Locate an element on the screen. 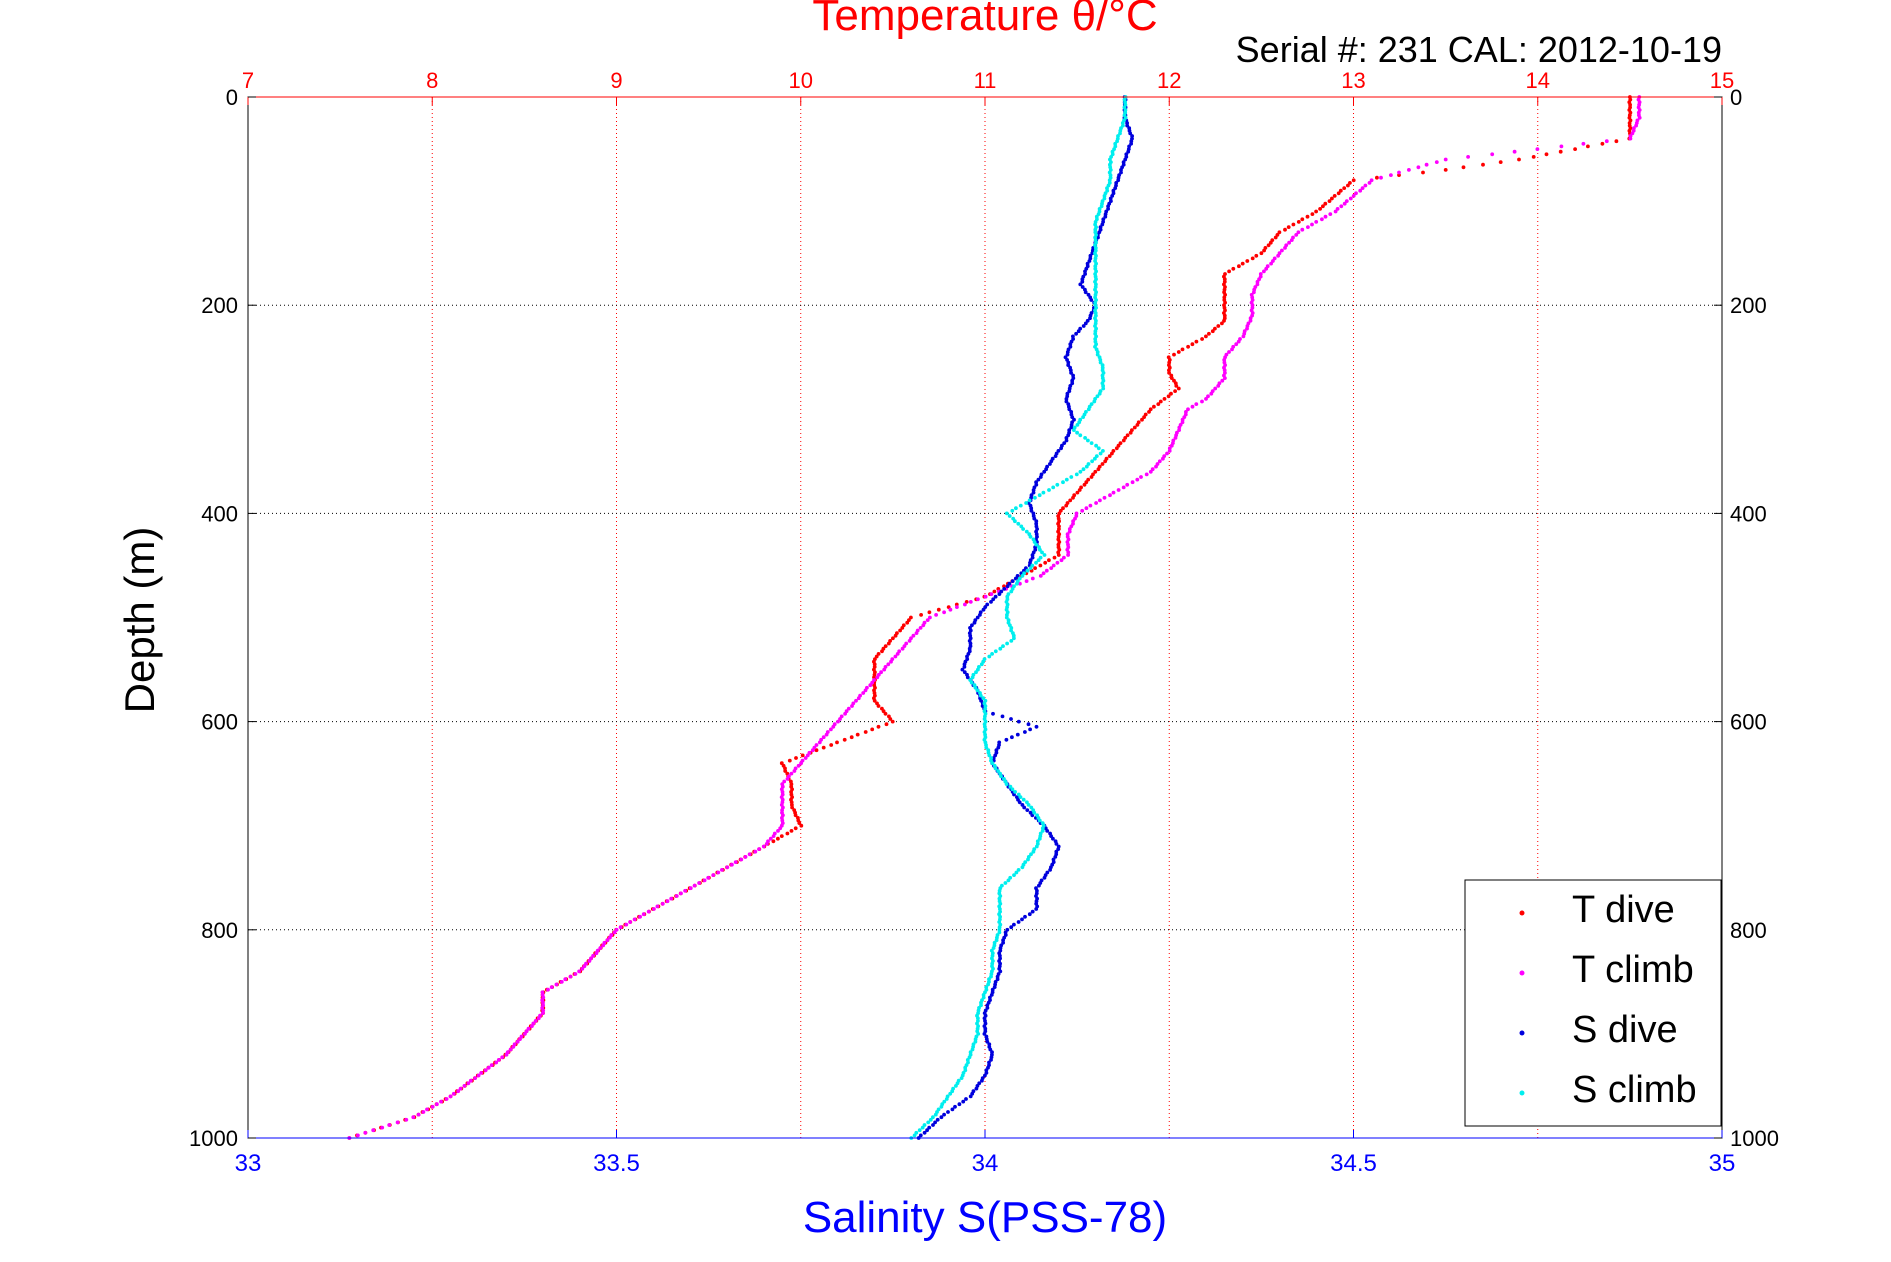 This screenshot has height=1262, width=1891. tick-label-right: 600 is located at coordinates (1748, 722).